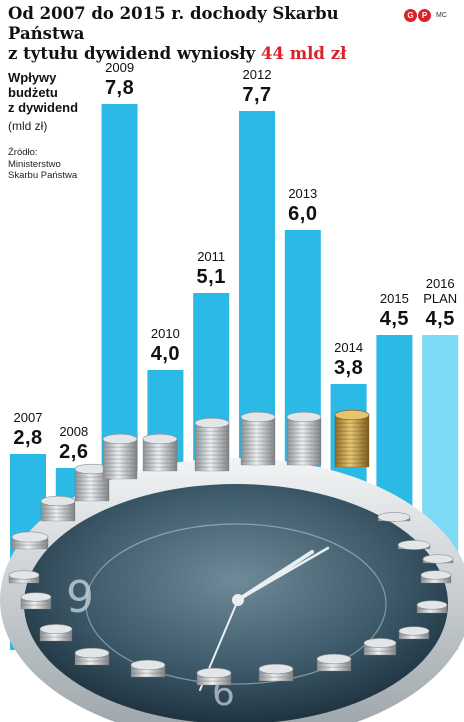  I want to click on publisher-logo: G P MC, so click(425, 15).